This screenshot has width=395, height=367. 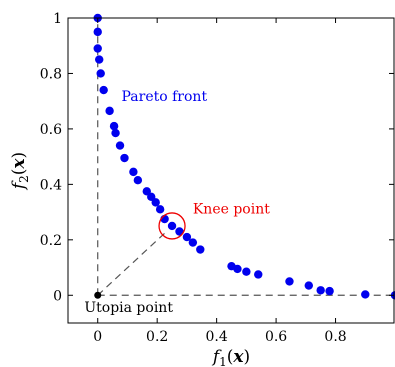 What do you see at coordinates (335, 337) in the screenshot?
I see `x-tick-label: 0.8` at bounding box center [335, 337].